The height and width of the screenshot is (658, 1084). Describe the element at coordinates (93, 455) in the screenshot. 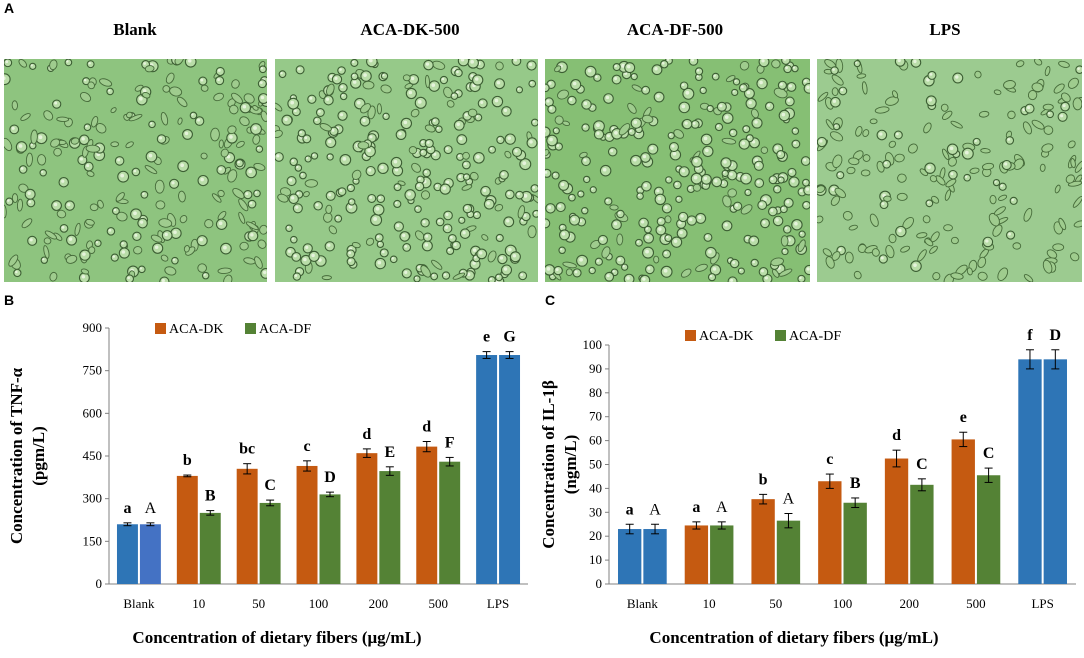

I see `y-tick-label: 450` at that location.